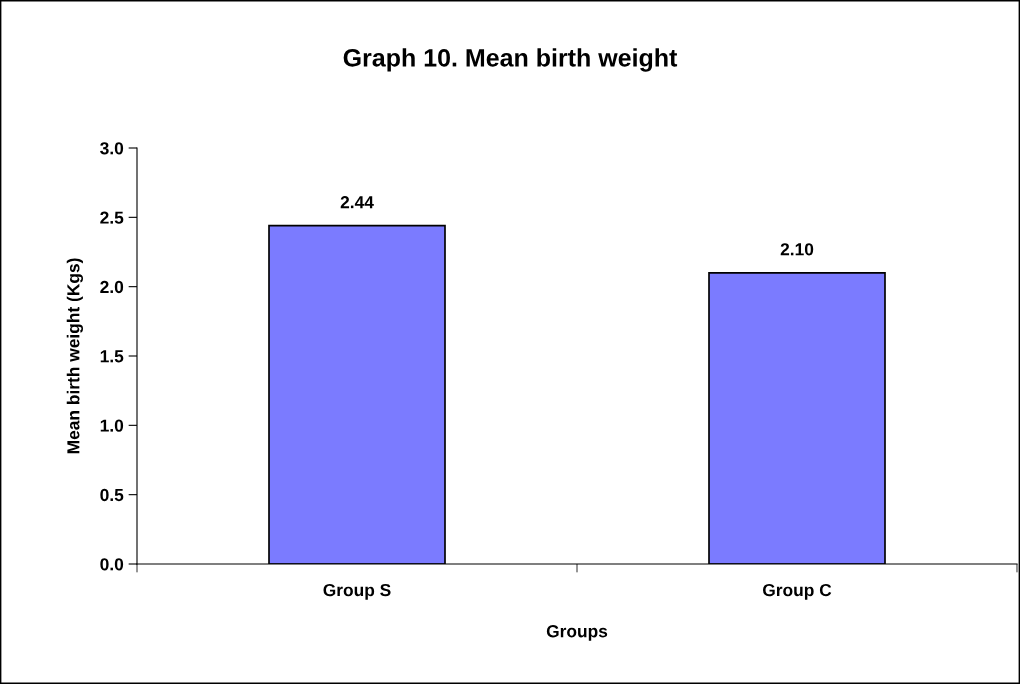 This screenshot has height=684, width=1020. What do you see at coordinates (112, 287) in the screenshot?
I see `y-tick-label: 2.0` at bounding box center [112, 287].